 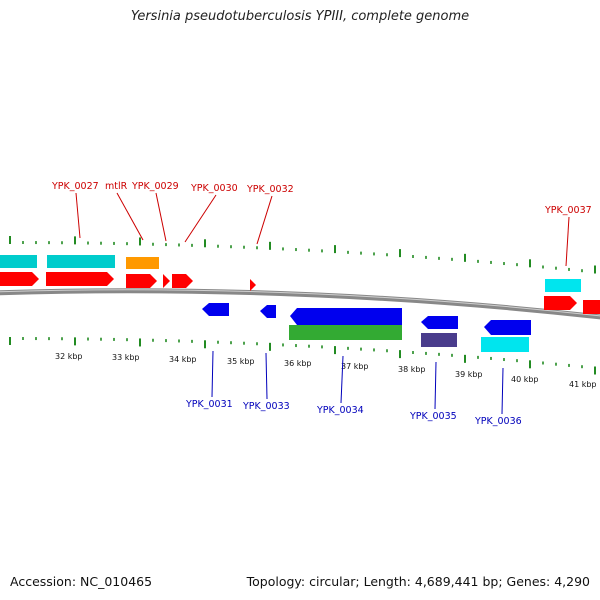 What do you see at coordinates (433, 416) in the screenshot?
I see `gene-label: YPK_0035` at bounding box center [433, 416].